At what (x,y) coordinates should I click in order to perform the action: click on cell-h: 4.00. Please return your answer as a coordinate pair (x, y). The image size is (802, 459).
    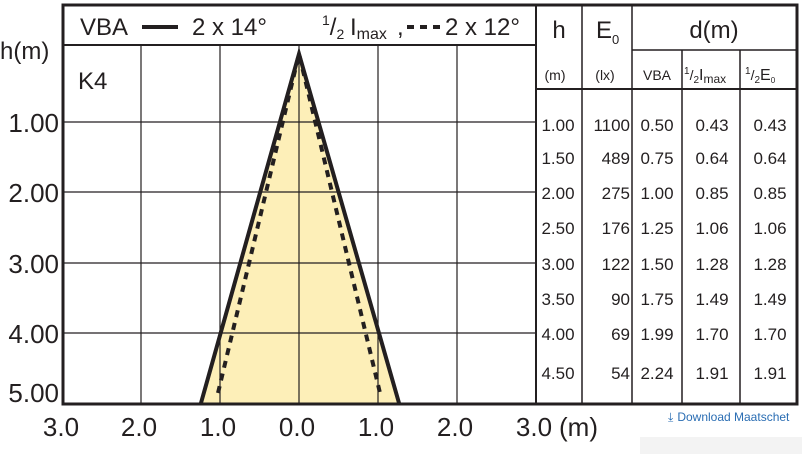
    Looking at the image, I should click on (557, 334).